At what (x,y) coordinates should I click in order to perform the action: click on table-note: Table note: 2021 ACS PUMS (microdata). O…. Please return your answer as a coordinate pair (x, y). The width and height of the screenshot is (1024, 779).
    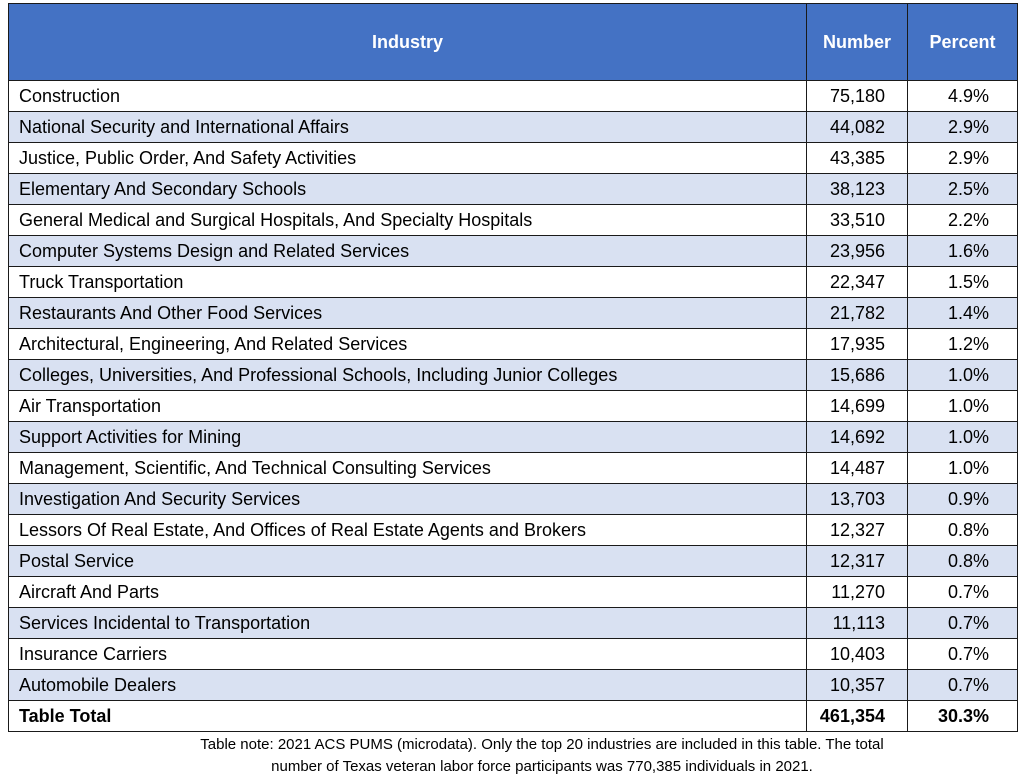
    Looking at the image, I should click on (512, 756).